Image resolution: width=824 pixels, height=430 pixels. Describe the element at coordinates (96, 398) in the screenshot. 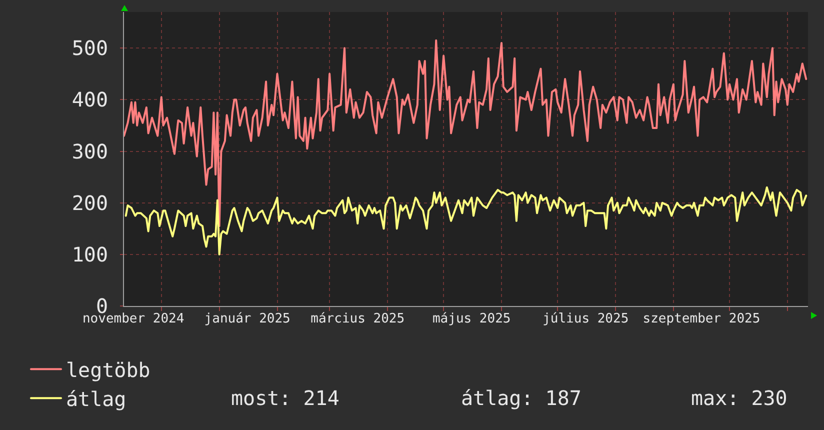

I see `legend-label: átlag` at that location.